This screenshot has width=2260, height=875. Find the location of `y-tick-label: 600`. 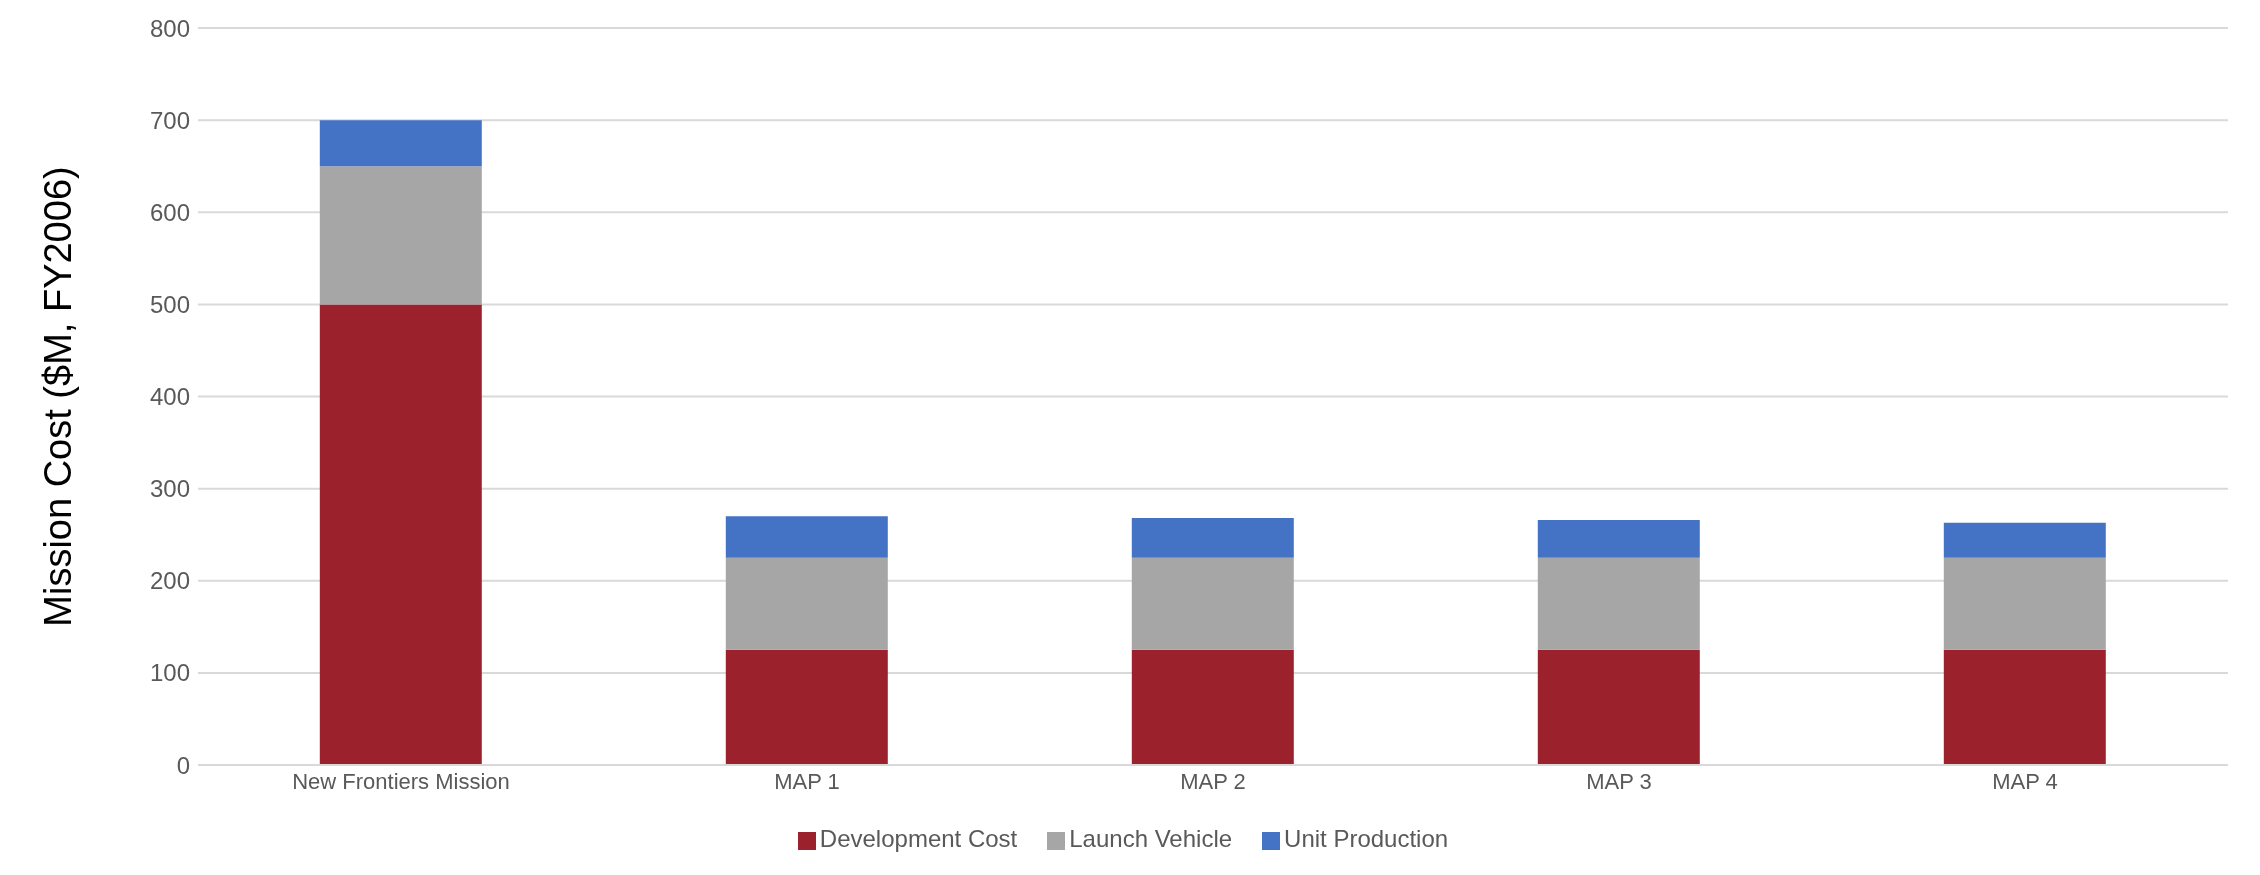

y-tick-label: 600 is located at coordinates (169, 212).